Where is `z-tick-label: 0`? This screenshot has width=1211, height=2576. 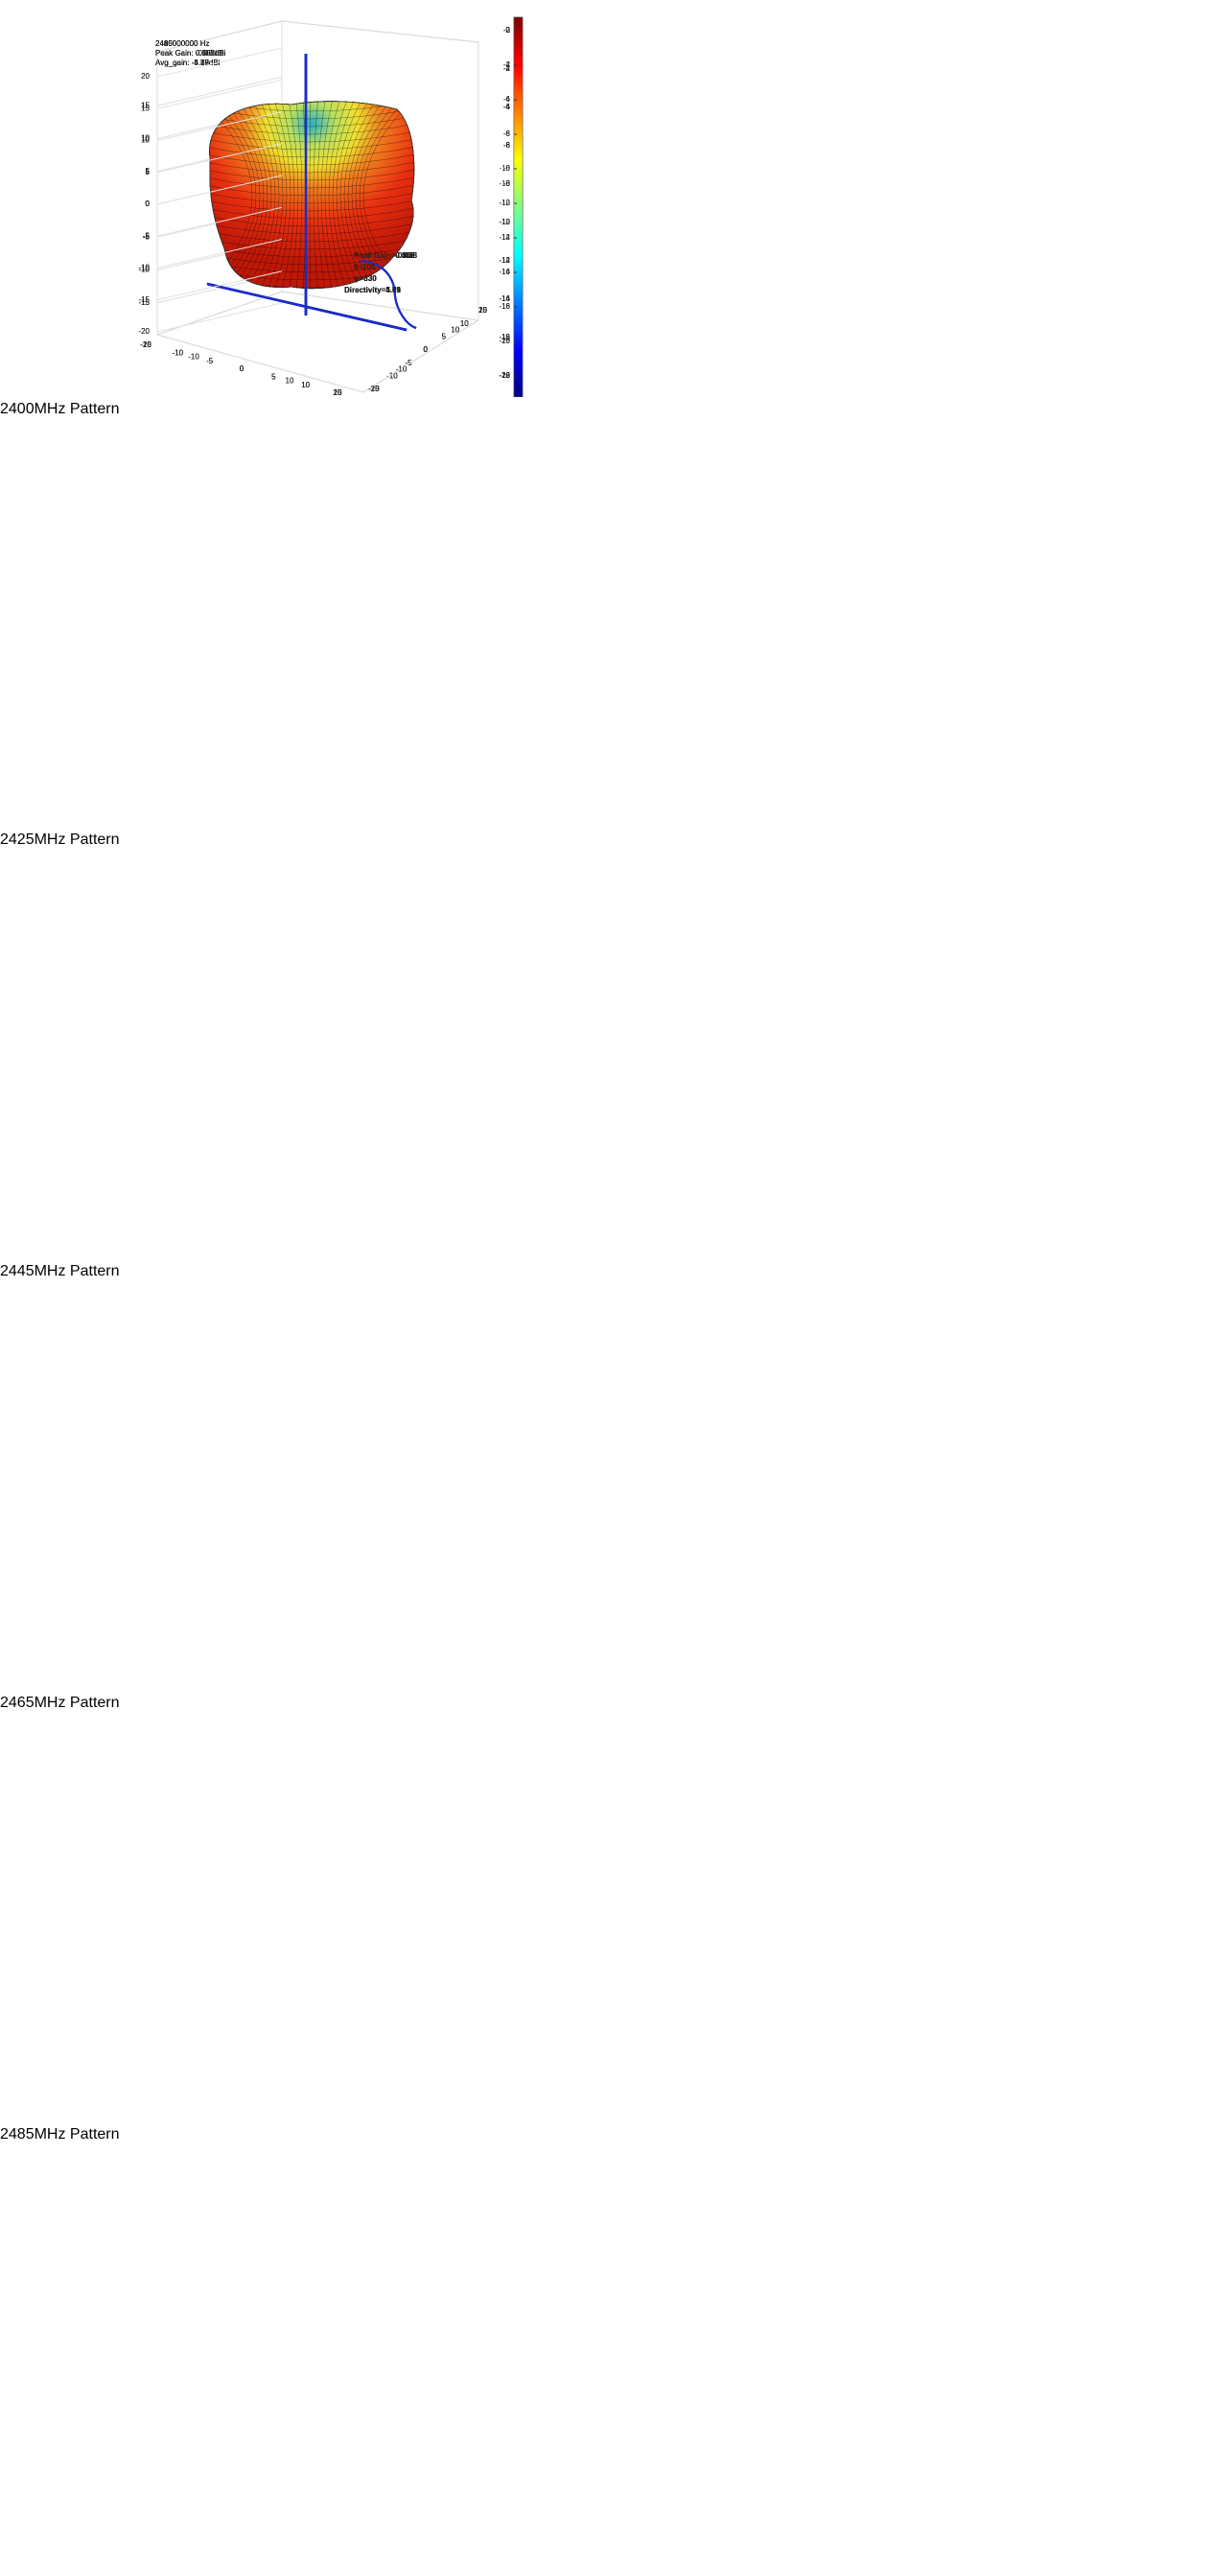 z-tick-label: 0 is located at coordinates (148, 203).